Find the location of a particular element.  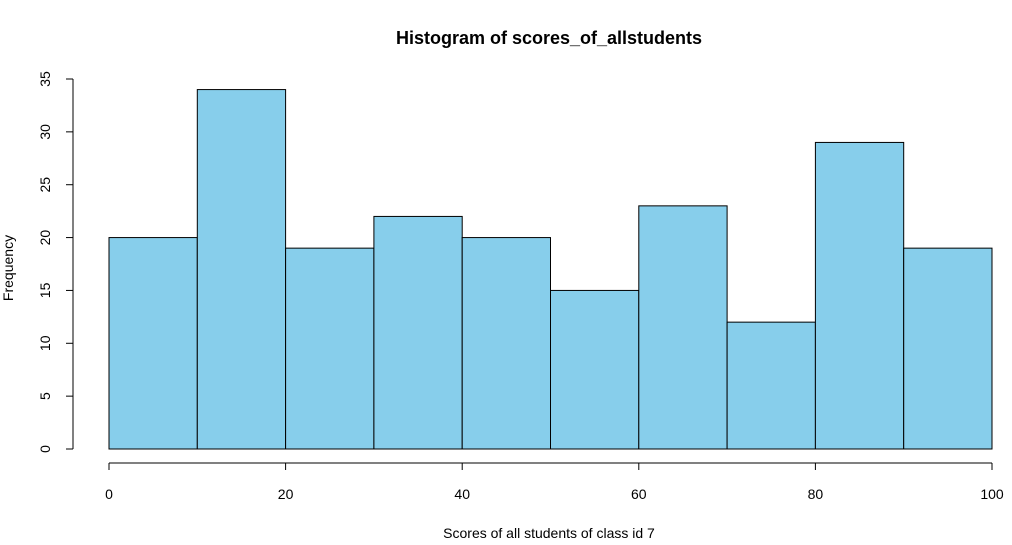

chart-title: Histogram of scores_of_allstudents is located at coordinates (549, 38).